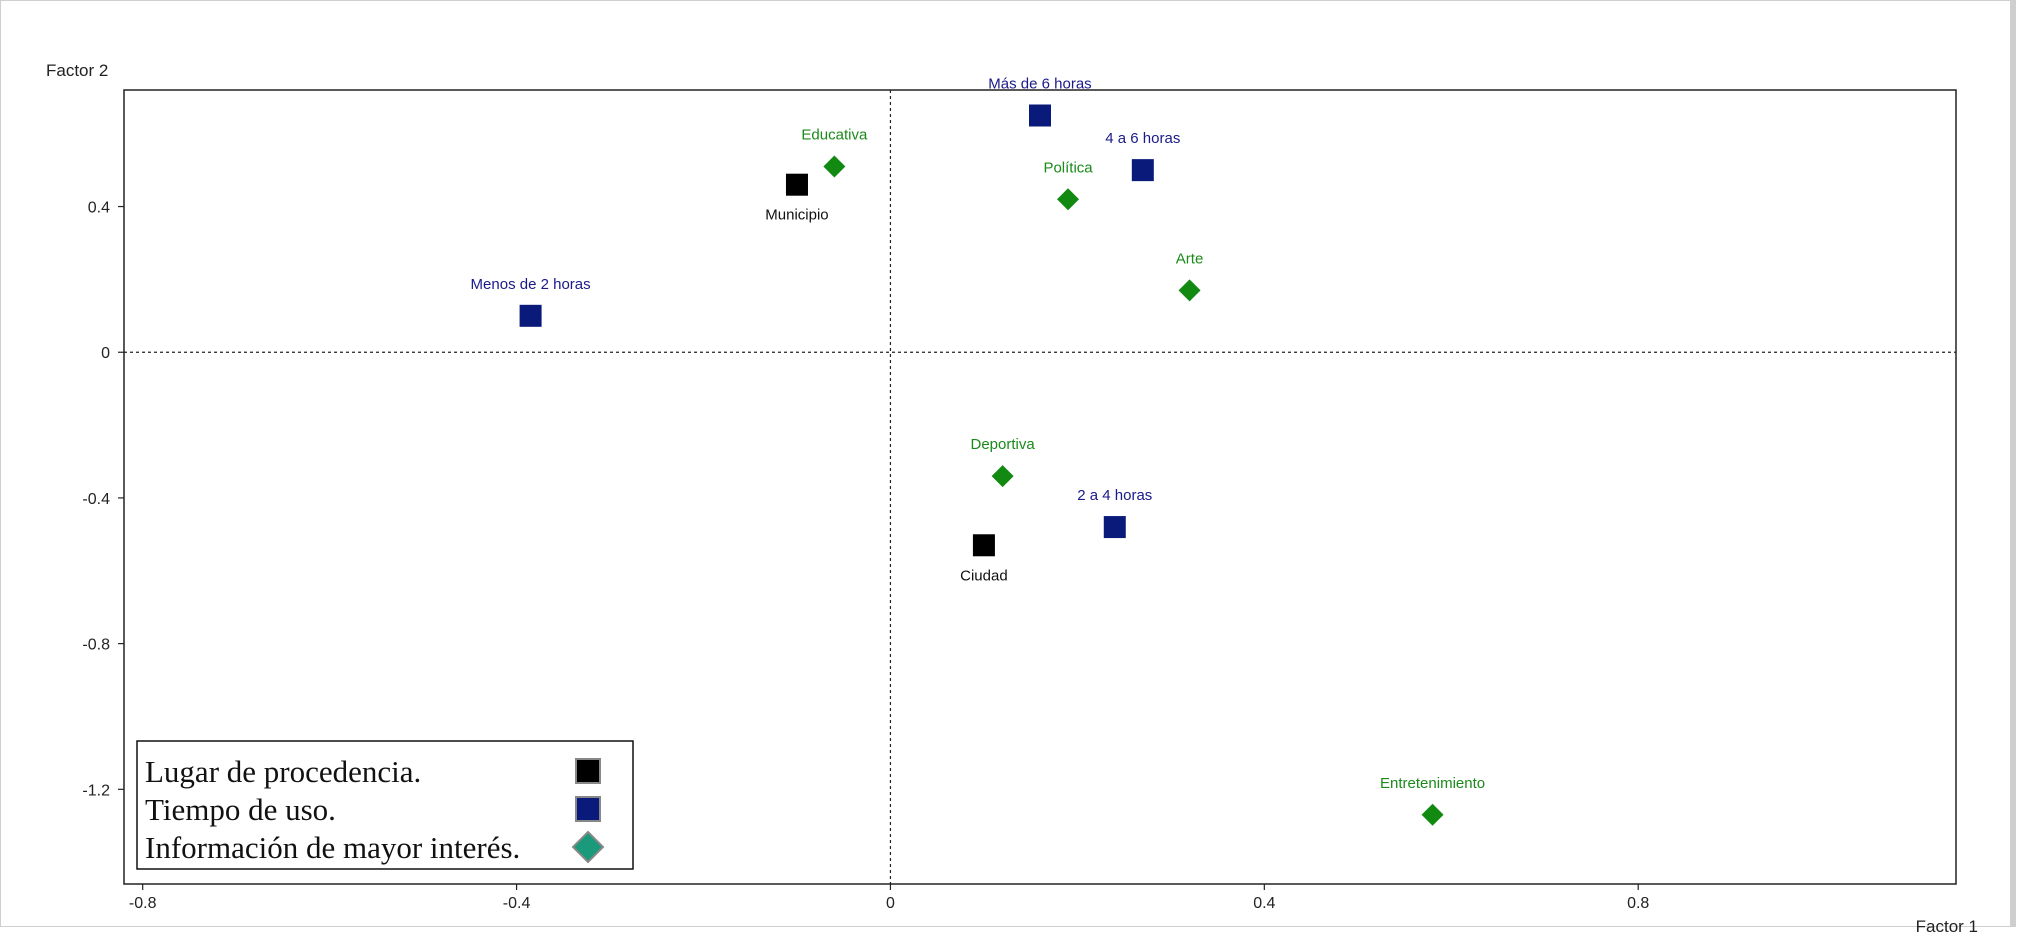  What do you see at coordinates (517, 903) in the screenshot?
I see `x-tick-label: -0.4` at bounding box center [517, 903].